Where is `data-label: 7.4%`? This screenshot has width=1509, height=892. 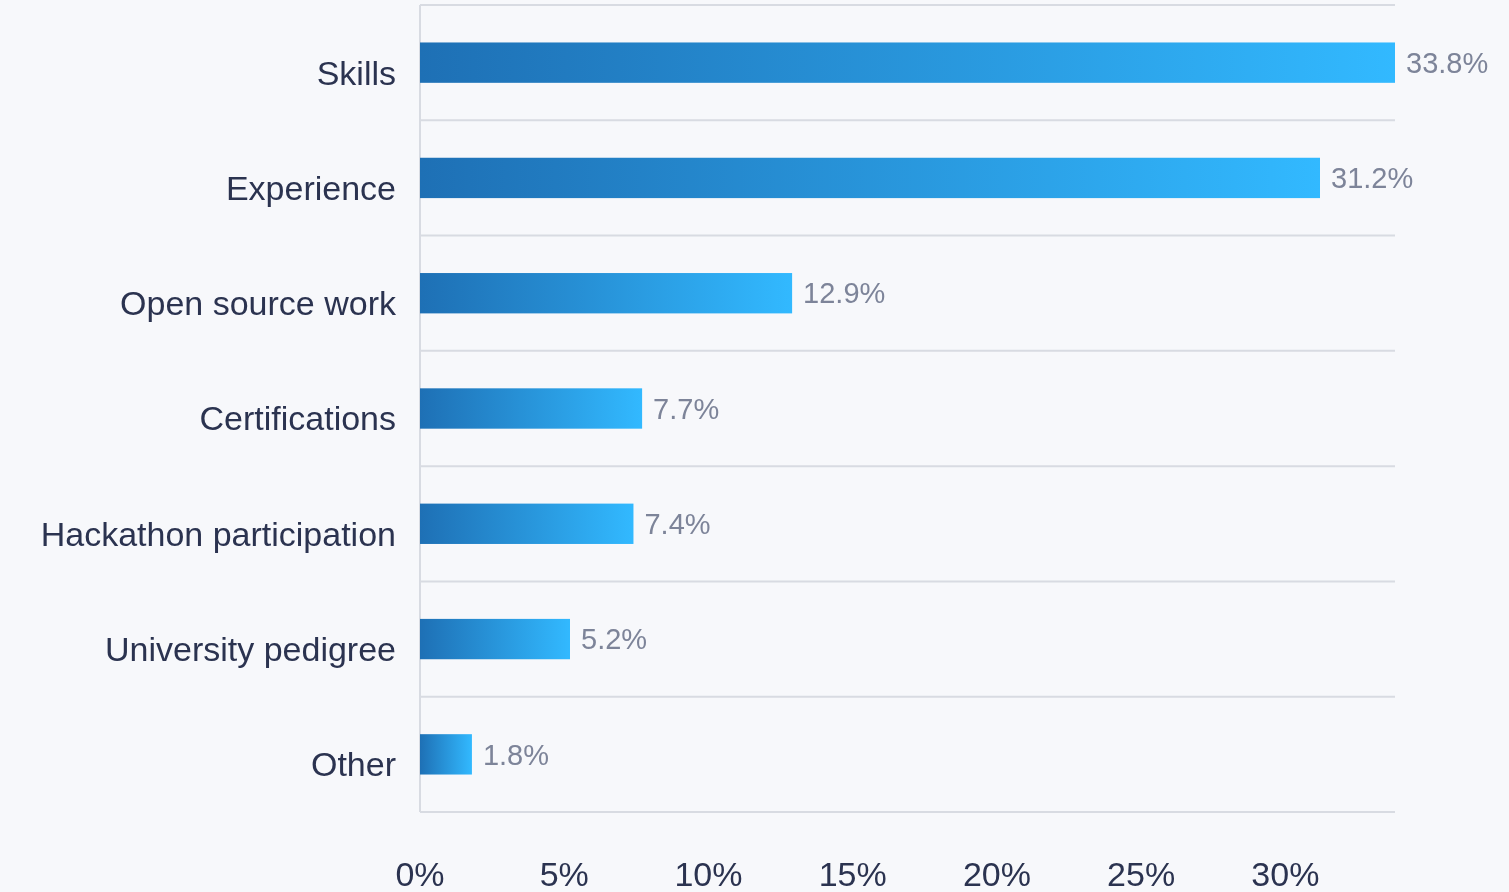
data-label: 7.4% is located at coordinates (677, 523).